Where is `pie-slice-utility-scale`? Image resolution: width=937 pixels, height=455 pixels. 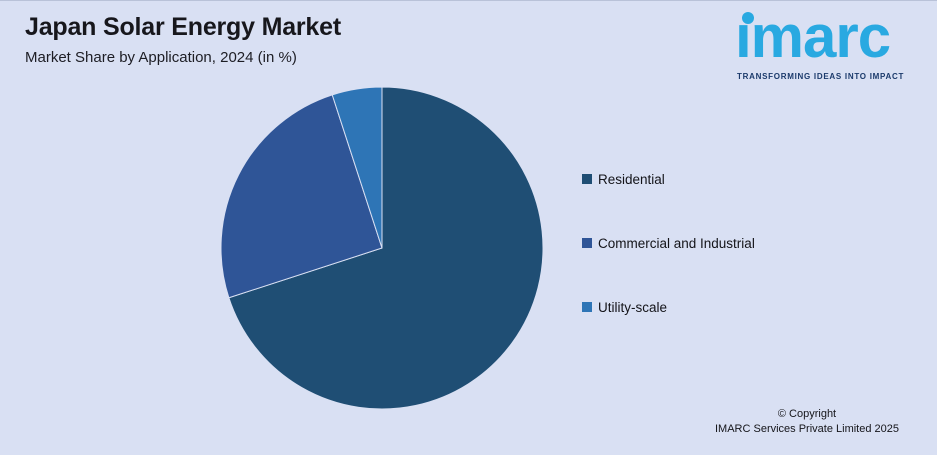 pie-slice-utility-scale is located at coordinates (357, 167).